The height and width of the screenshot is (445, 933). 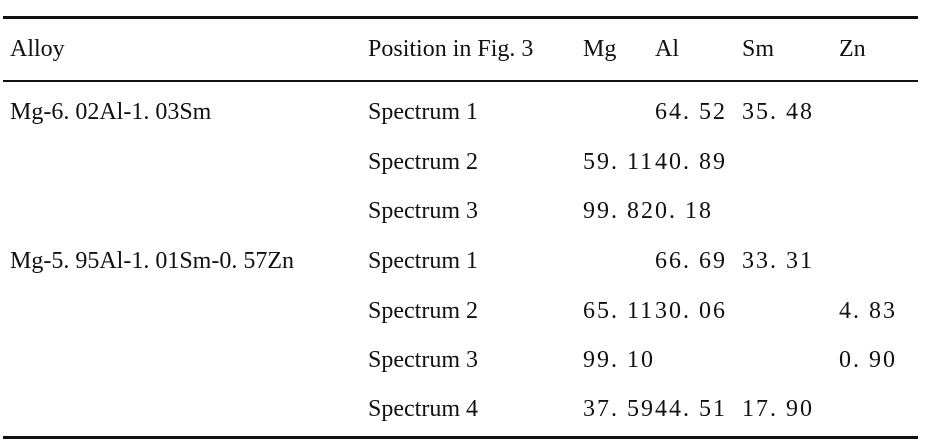 I want to click on cell-zn: 4. 83, so click(x=868, y=311).